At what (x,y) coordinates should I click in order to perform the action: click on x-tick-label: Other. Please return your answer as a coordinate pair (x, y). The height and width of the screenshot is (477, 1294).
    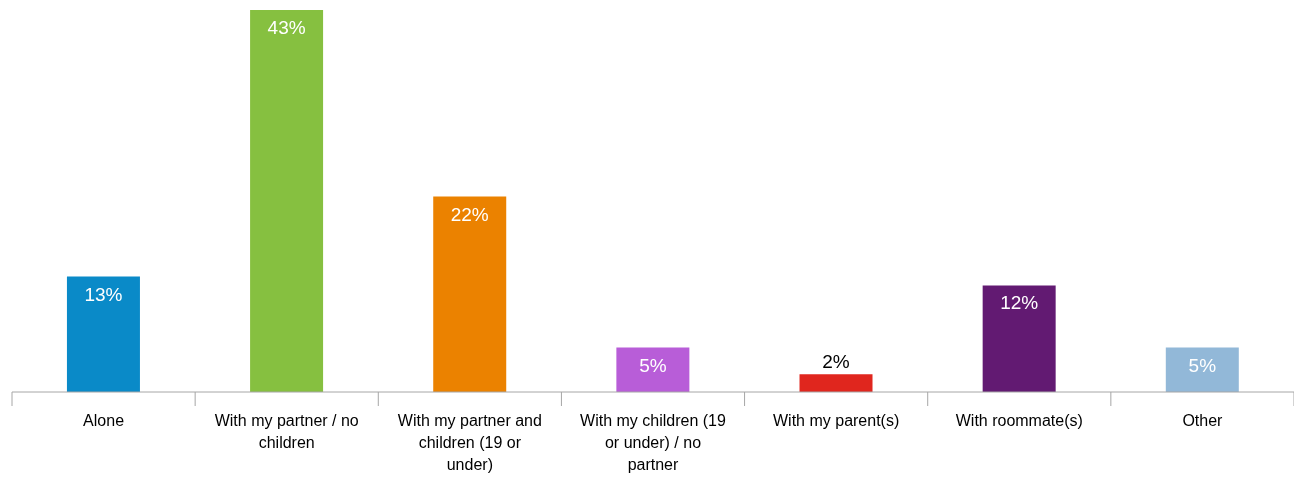
    Looking at the image, I should click on (1203, 420).